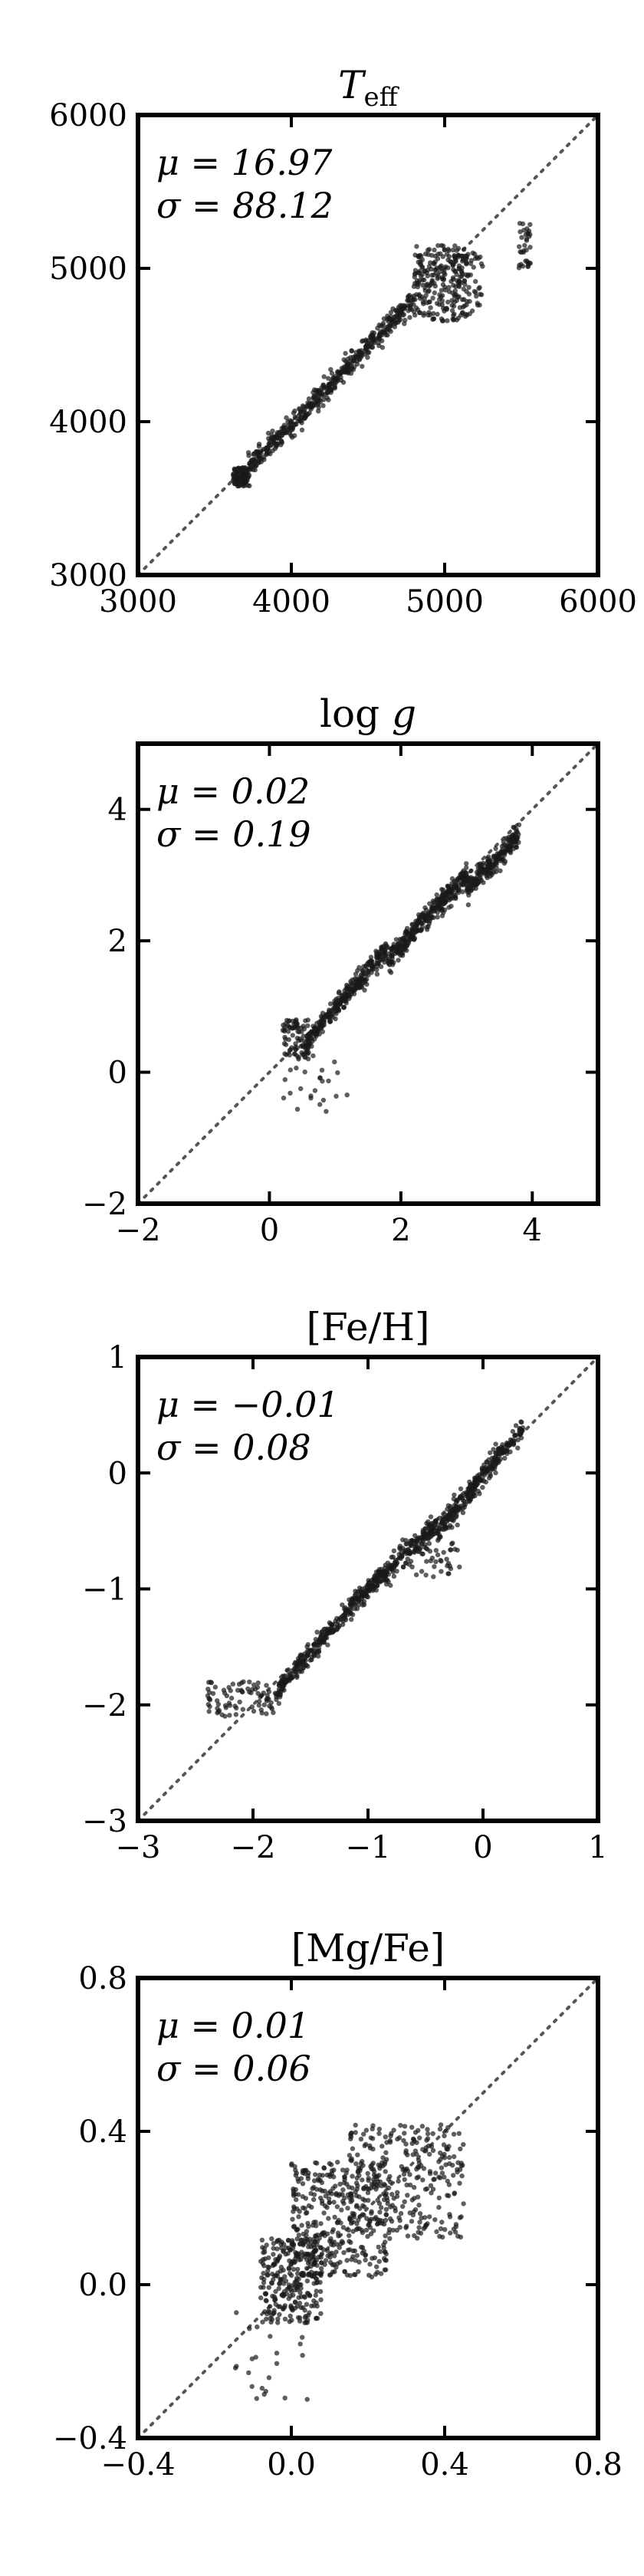 This screenshot has width=644, height=2576. Describe the element at coordinates (138, 2465) in the screenshot. I see `x-tick-label: −0.4` at that location.